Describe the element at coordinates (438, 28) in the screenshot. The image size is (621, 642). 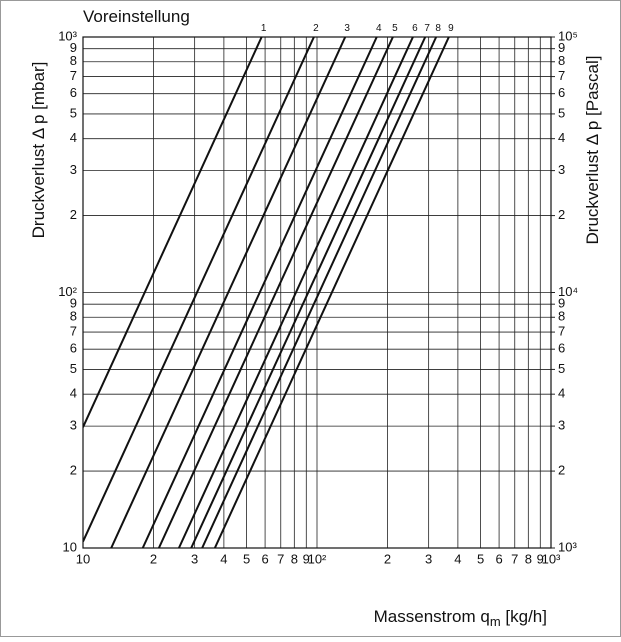
I see `series-label: 8` at that location.